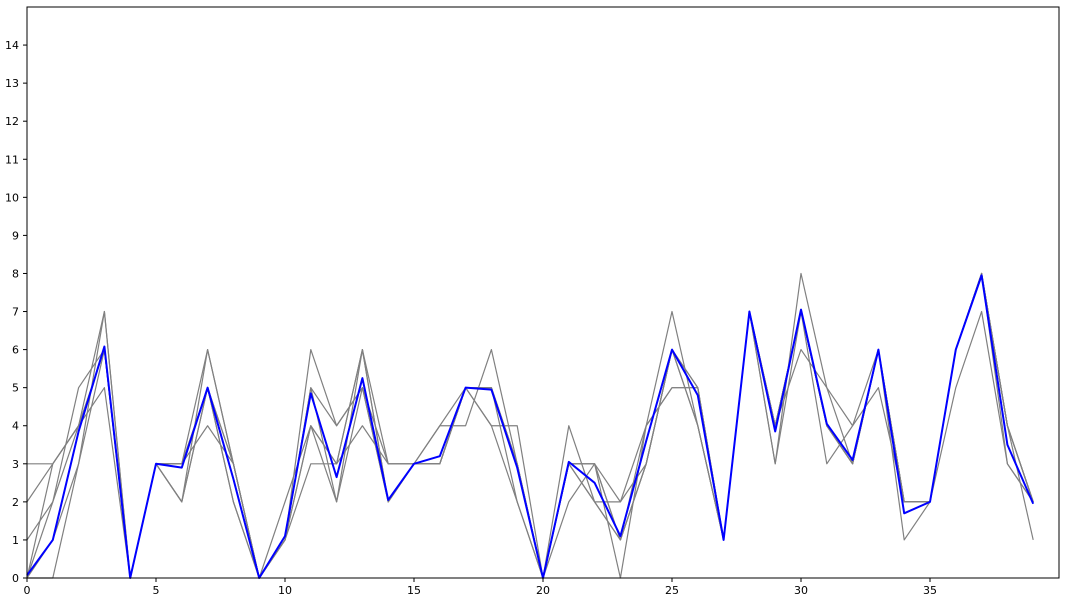 This screenshot has width=1066, height=602. What do you see at coordinates (12, 121) in the screenshot?
I see `y-tick-label: 12` at bounding box center [12, 121].